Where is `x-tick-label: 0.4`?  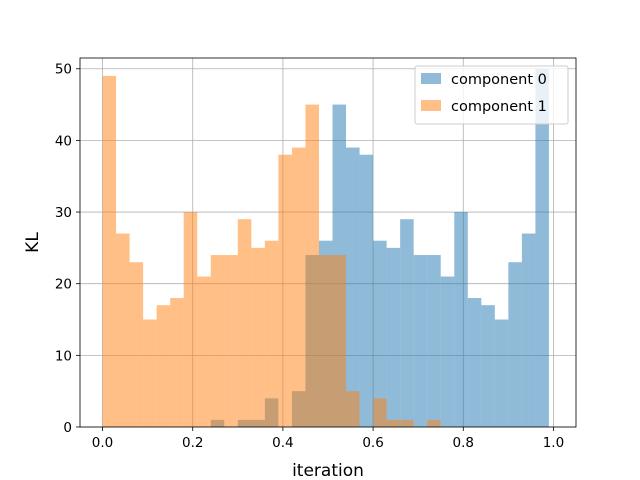 x-tick-label: 0.4 is located at coordinates (282, 443).